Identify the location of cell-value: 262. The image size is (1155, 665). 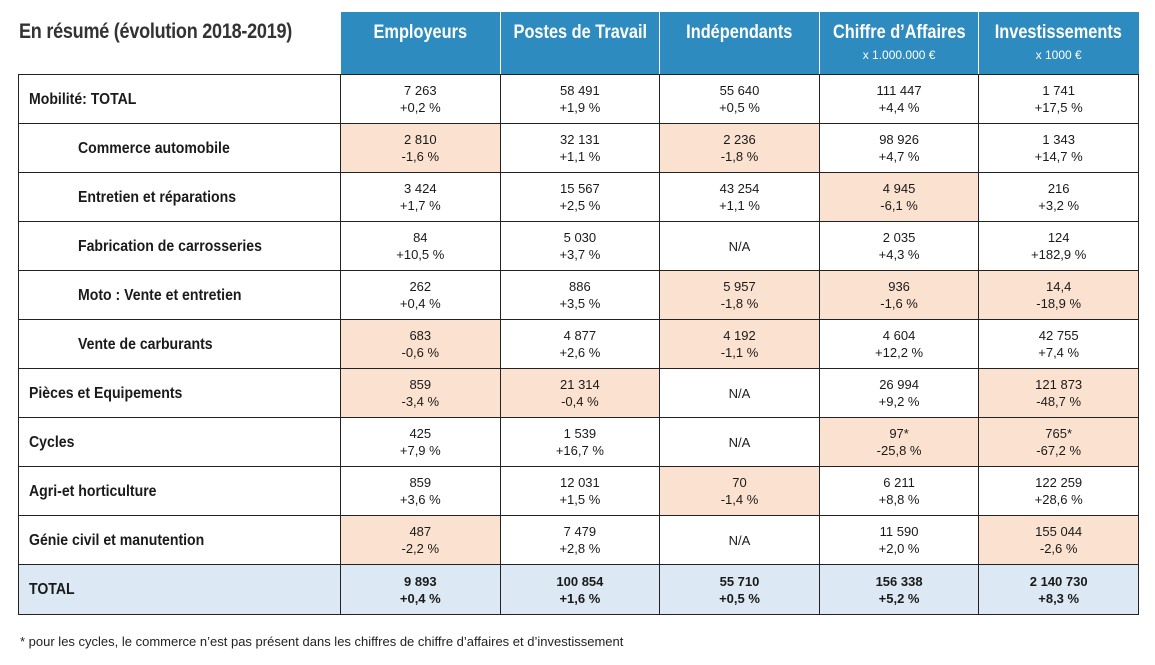
(420, 286).